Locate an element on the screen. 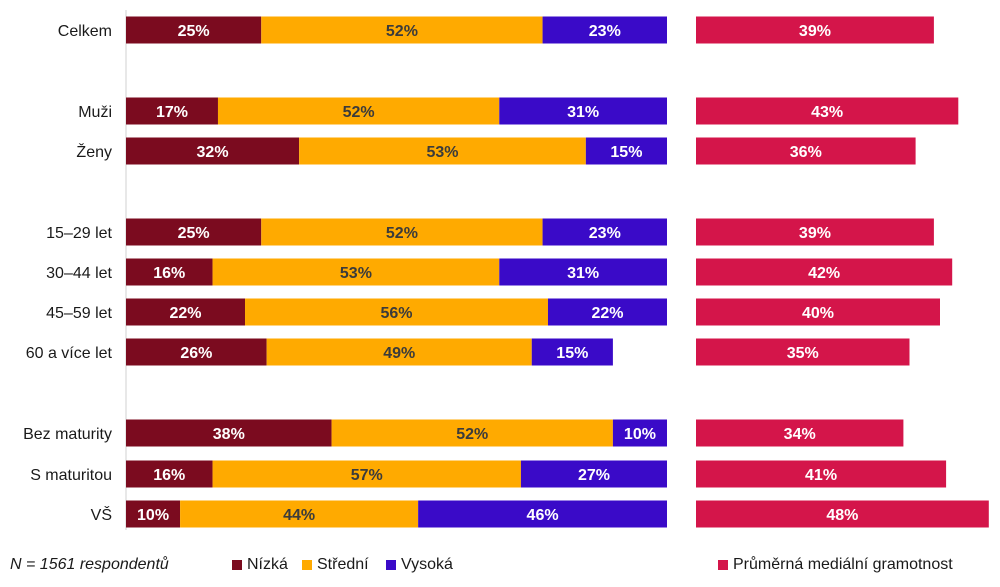 The image size is (1000, 587). average-value-label: 43% is located at coordinates (827, 112).